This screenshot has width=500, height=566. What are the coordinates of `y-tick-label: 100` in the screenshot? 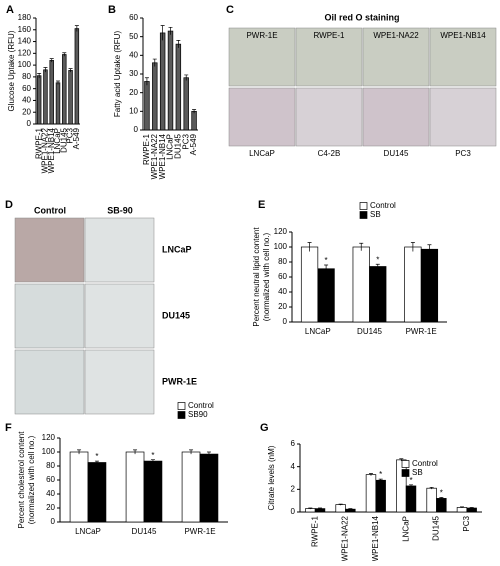 It's located at (49, 451).